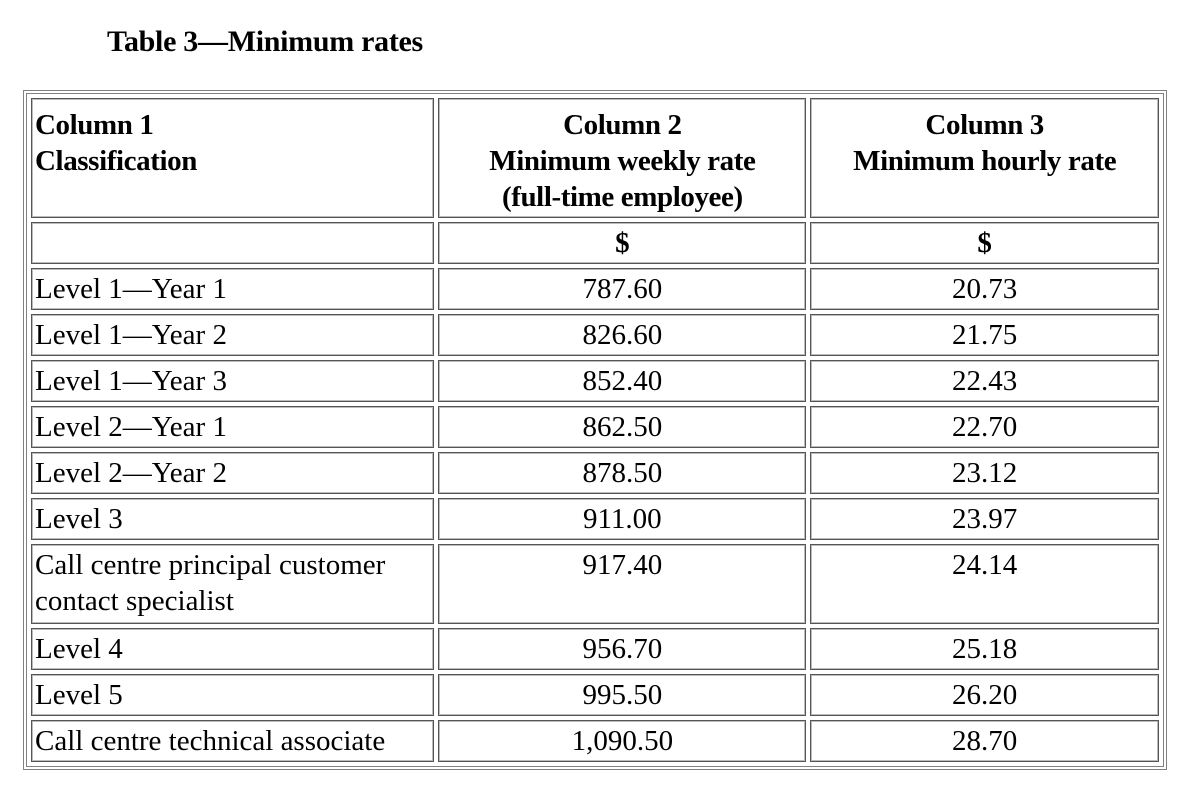 Image resolution: width=1194 pixels, height=812 pixels. Describe the element at coordinates (116, 161) in the screenshot. I see `header-column-1-label: Classification` at that location.